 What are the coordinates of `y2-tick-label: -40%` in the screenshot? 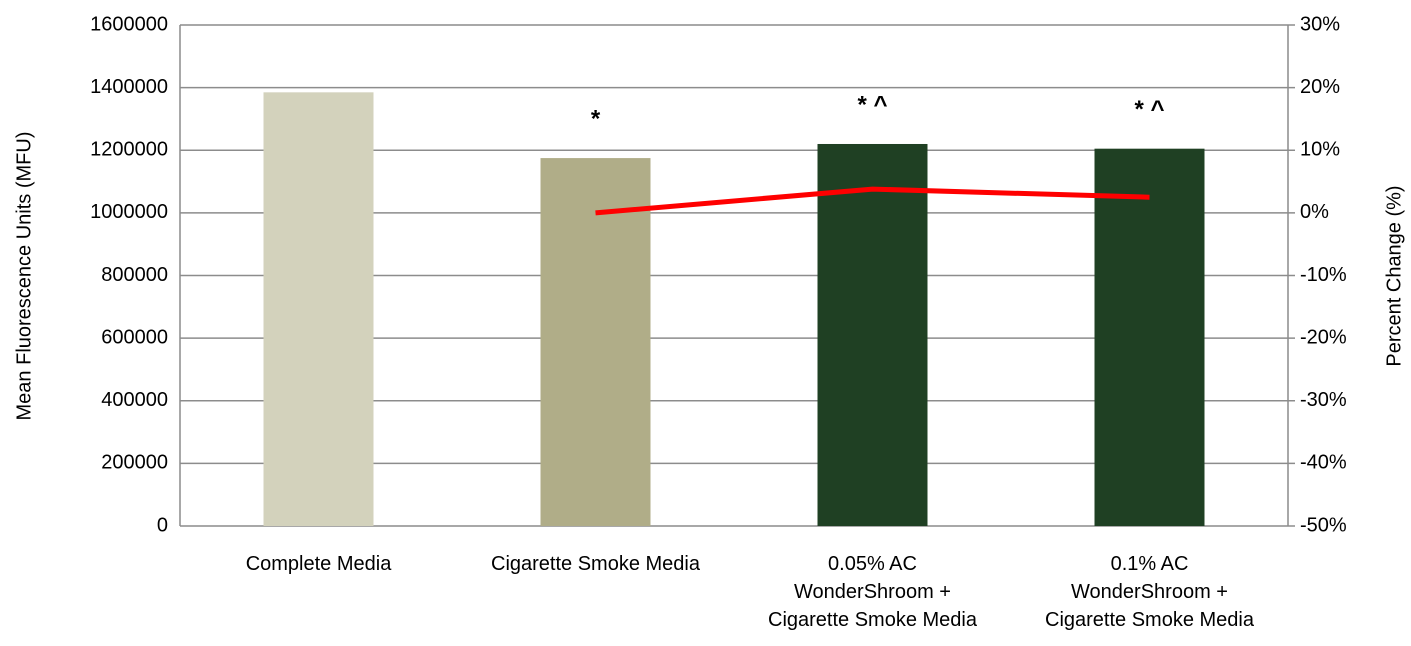 It's located at (1323, 463).